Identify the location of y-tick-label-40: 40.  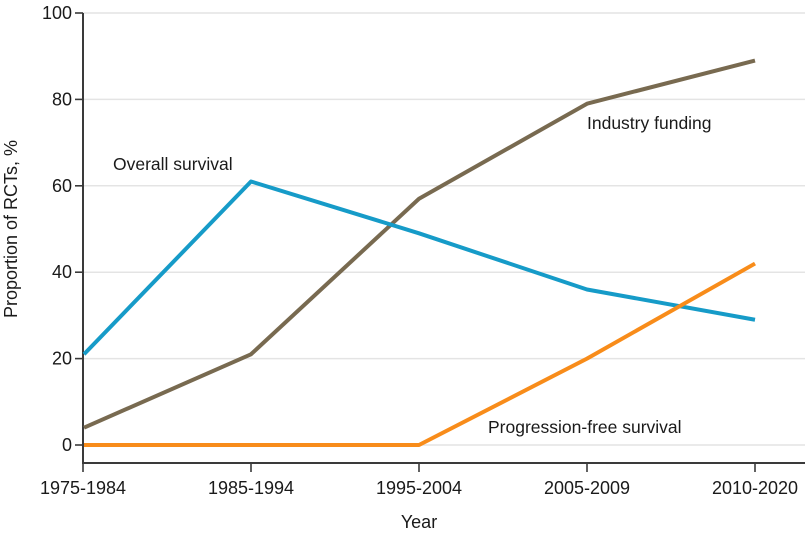
(62, 272).